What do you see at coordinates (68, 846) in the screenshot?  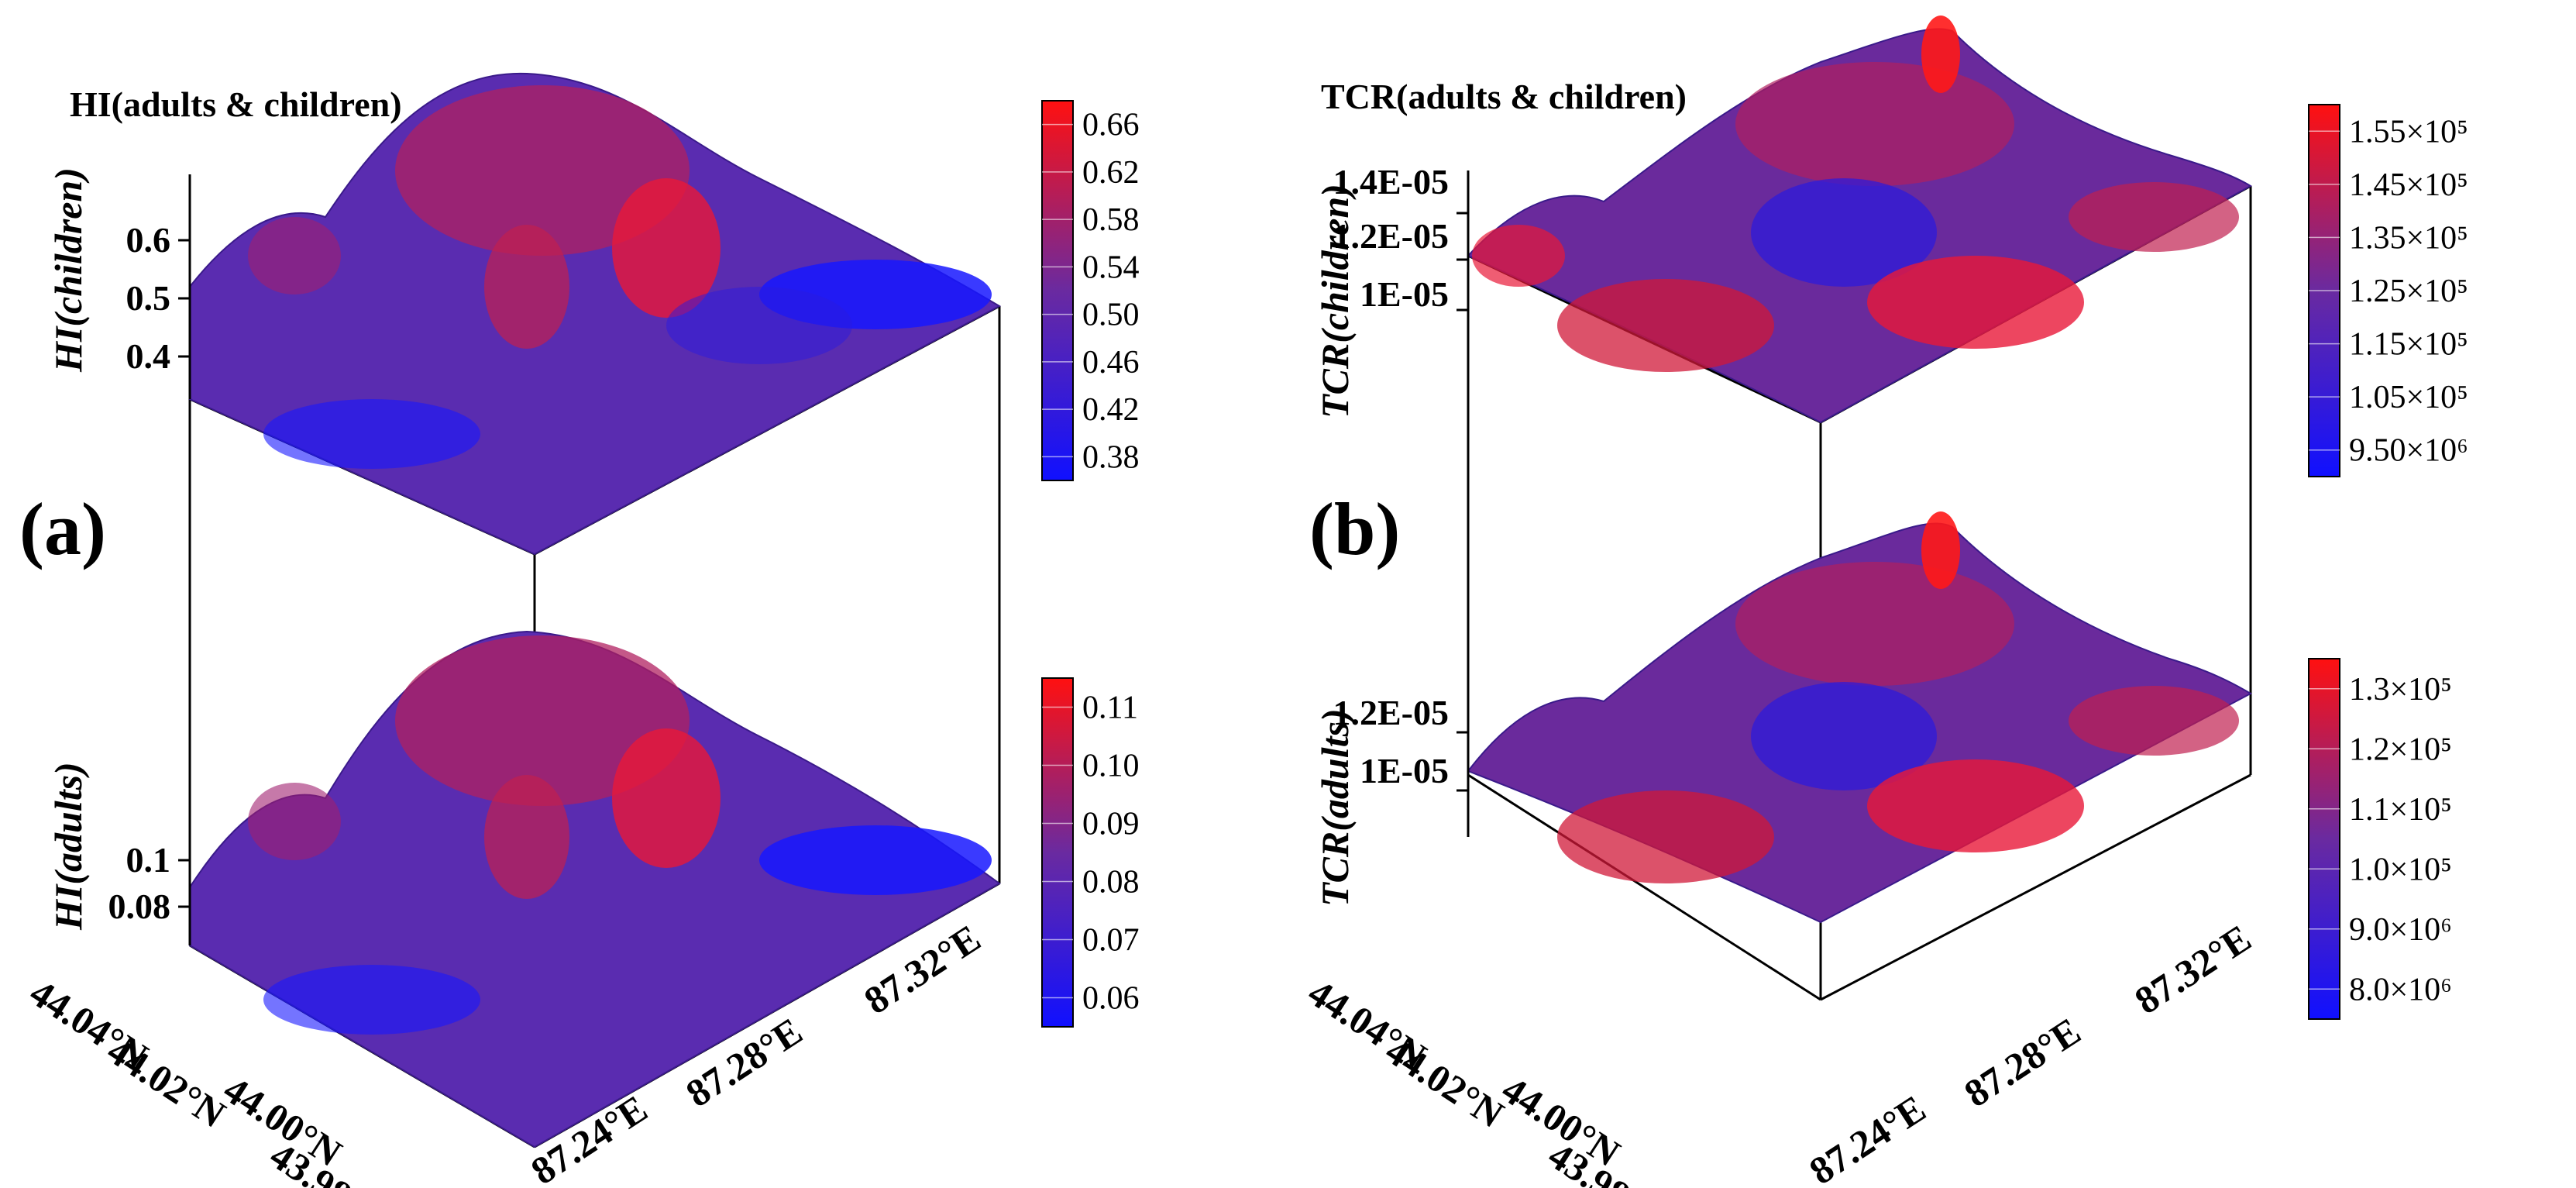 I see `z-axis-label: HI(adults)` at bounding box center [68, 846].